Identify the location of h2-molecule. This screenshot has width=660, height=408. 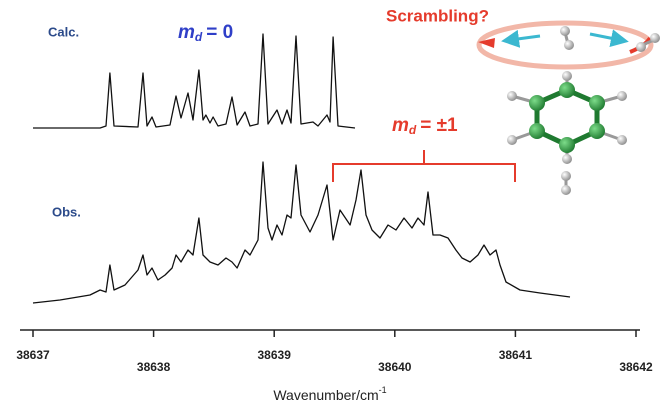
(566, 183).